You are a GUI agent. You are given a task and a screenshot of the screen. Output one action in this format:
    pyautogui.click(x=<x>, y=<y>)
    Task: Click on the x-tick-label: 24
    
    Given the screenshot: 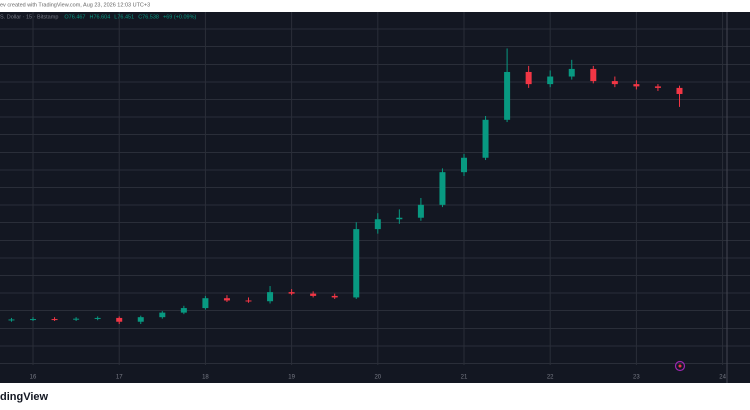 What is the action you would take?
    pyautogui.click(x=722, y=378)
    